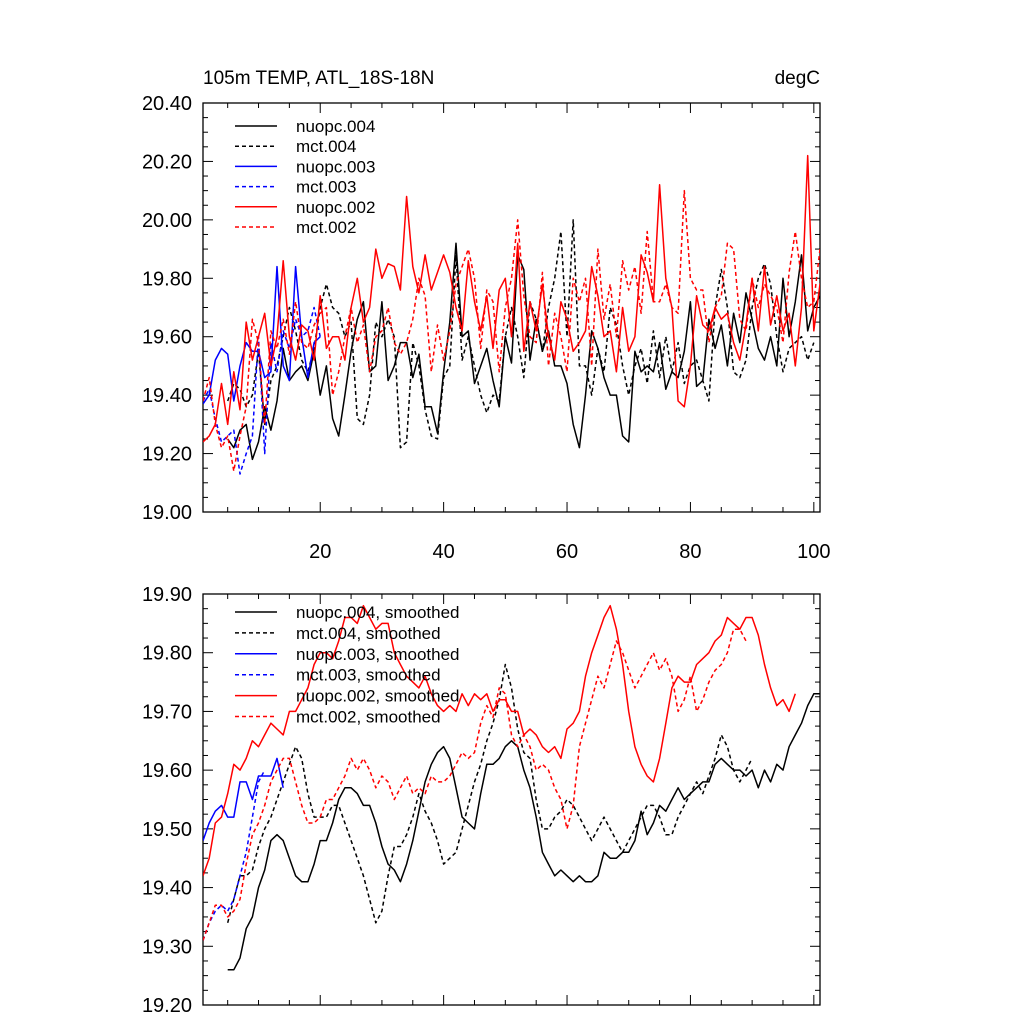 The width and height of the screenshot is (1024, 1024). Describe the element at coordinates (326, 146) in the screenshot. I see `legend-label: mct.004` at that location.